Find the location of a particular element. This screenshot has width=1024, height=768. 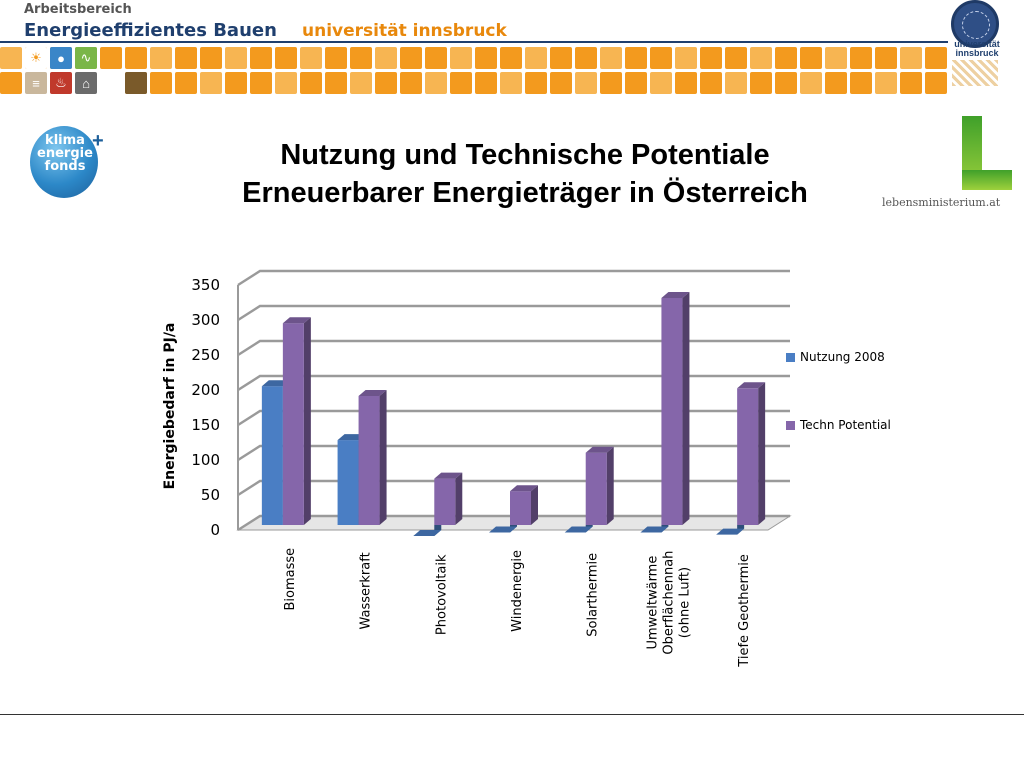

x-category-label: Windenergie is located at coordinates (517, 591).